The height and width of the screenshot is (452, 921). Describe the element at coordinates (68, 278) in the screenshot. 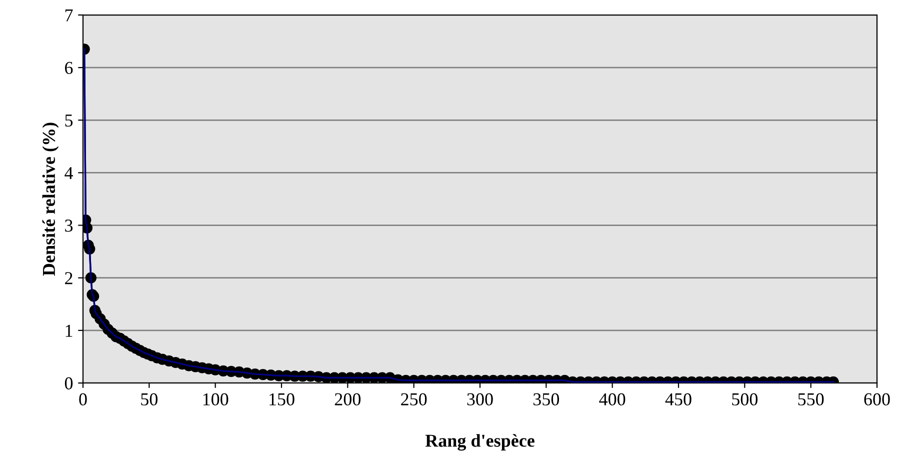

I see `y-tick-label: 2` at that location.